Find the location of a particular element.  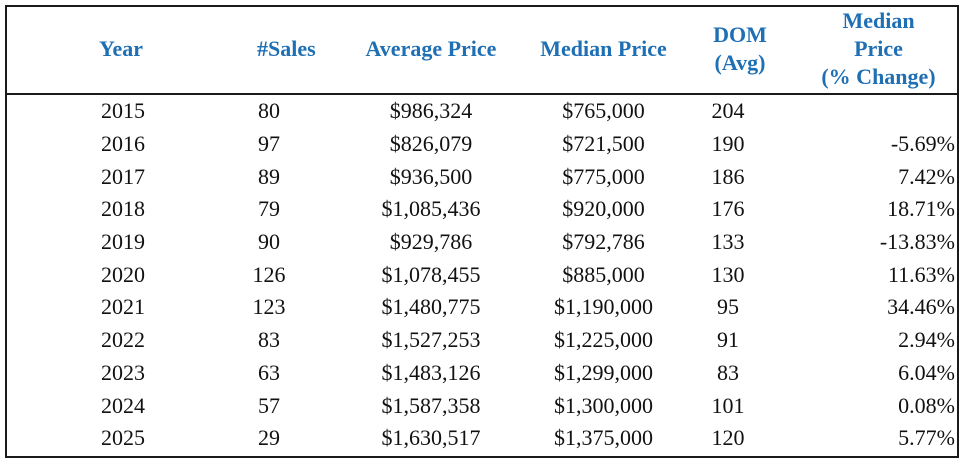

cell-year: 2024 is located at coordinates (123, 405).